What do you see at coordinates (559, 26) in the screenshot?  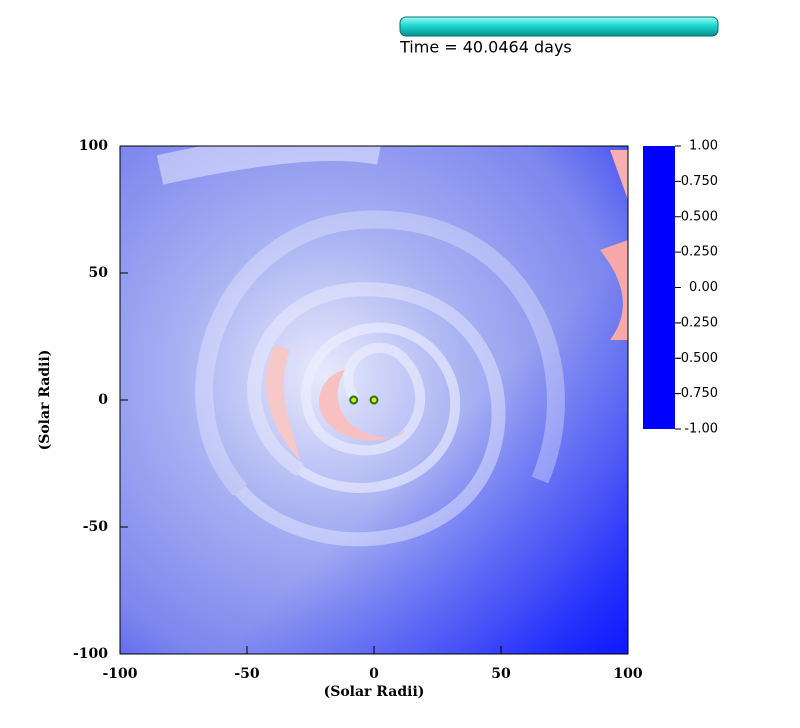 I see `progress-bar` at bounding box center [559, 26].